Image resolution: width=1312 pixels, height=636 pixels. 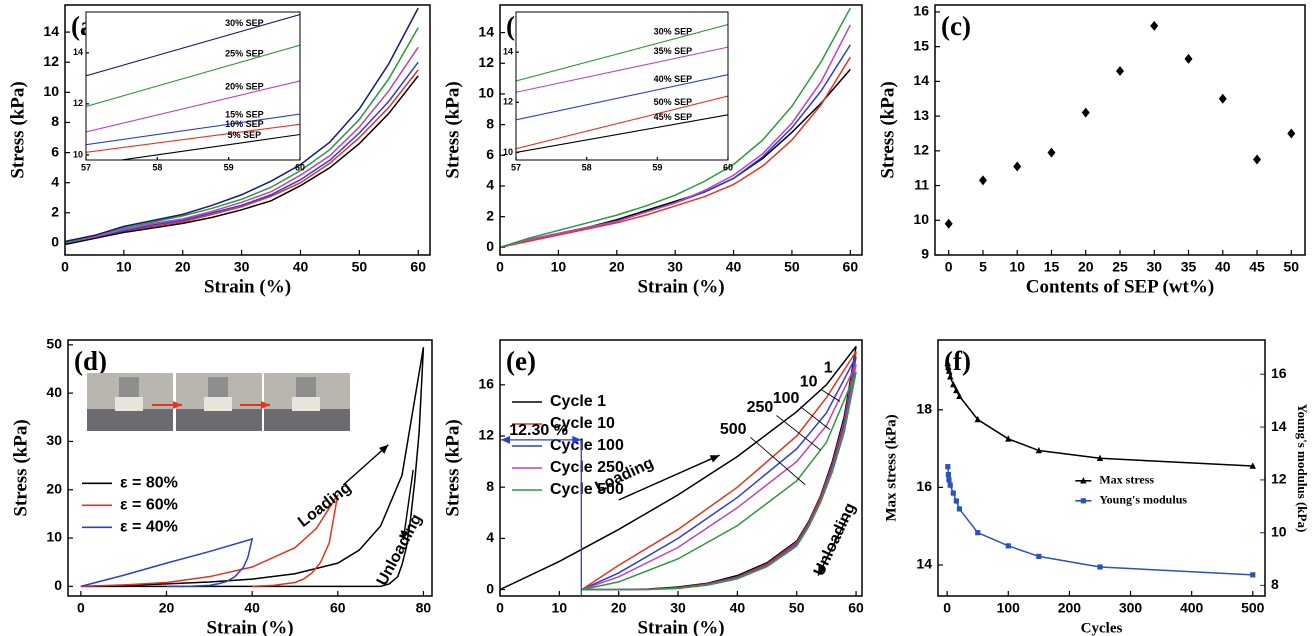 I want to click on annotation: 10, so click(x=809, y=381).